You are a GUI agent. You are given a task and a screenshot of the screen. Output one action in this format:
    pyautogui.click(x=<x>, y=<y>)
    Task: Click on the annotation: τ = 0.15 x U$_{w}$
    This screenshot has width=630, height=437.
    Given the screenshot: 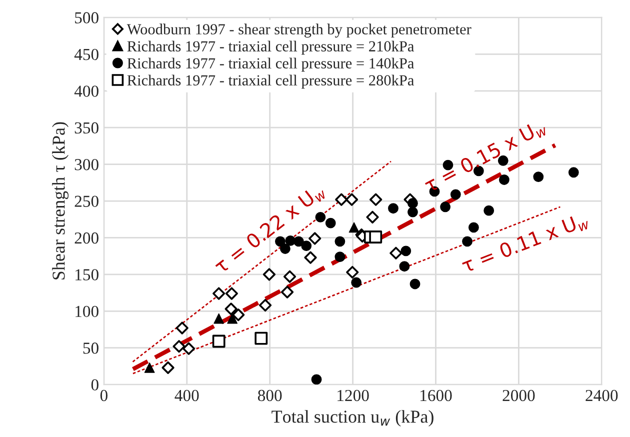 What is the action you would take?
    pyautogui.click(x=485, y=157)
    